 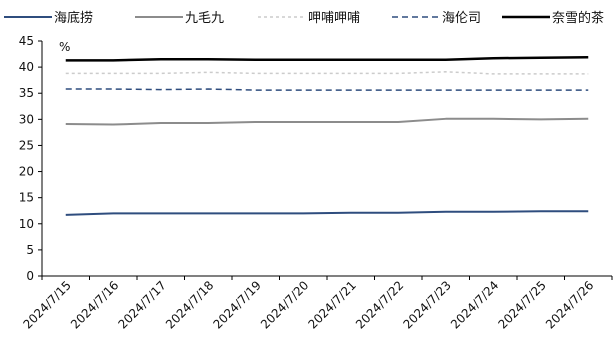 I want to click on legend: 海底捞 九毛九 呷哺呷哺 海伦司 奈雪的茶, so click(x=304, y=18).